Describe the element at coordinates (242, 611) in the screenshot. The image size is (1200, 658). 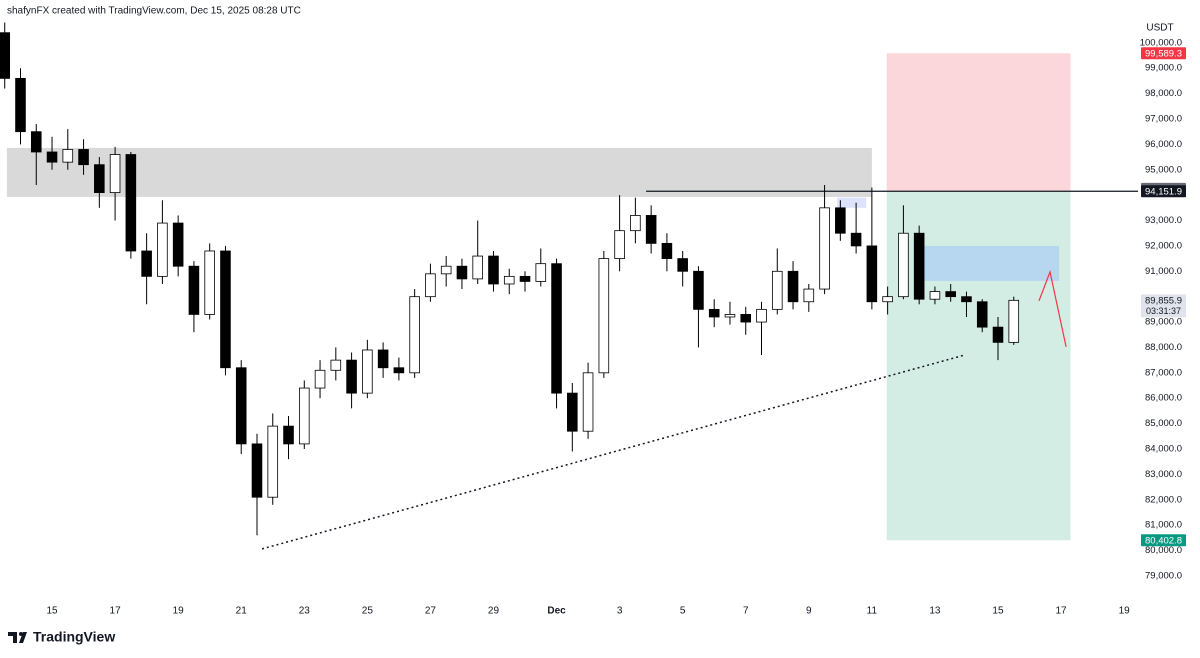
I see `x-tick-label: 21` at that location.